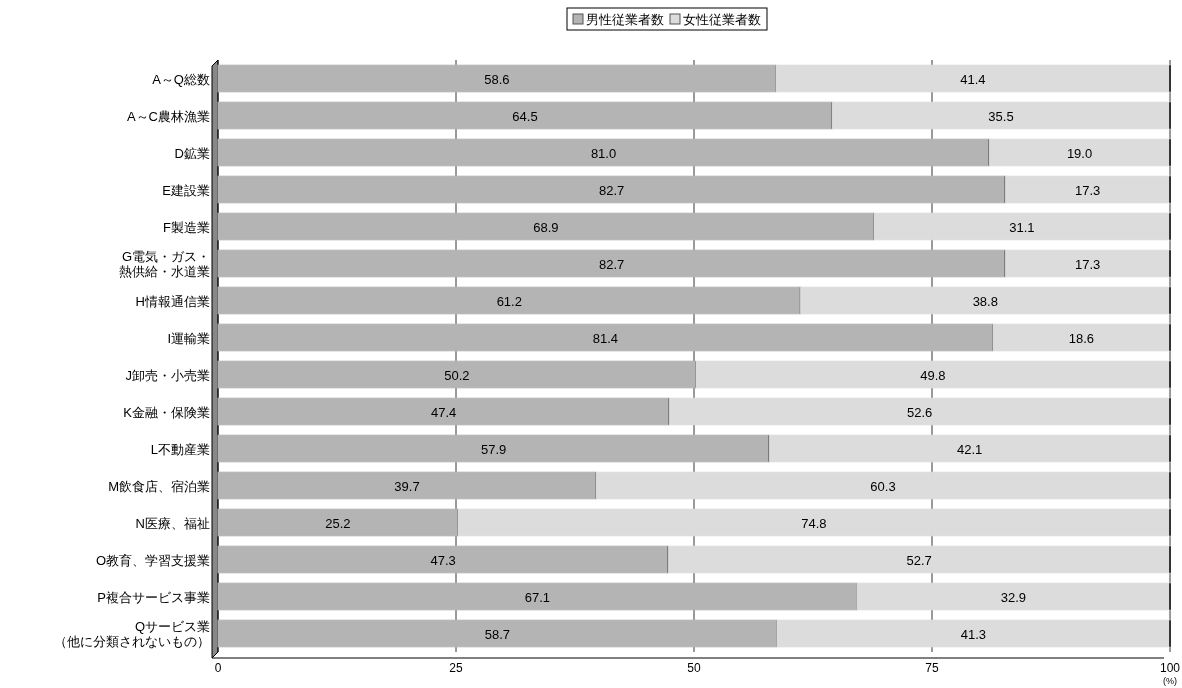 This screenshot has height=688, width=1182. Describe the element at coordinates (883, 486) in the screenshot. I see `data-label: 60.3` at that location.